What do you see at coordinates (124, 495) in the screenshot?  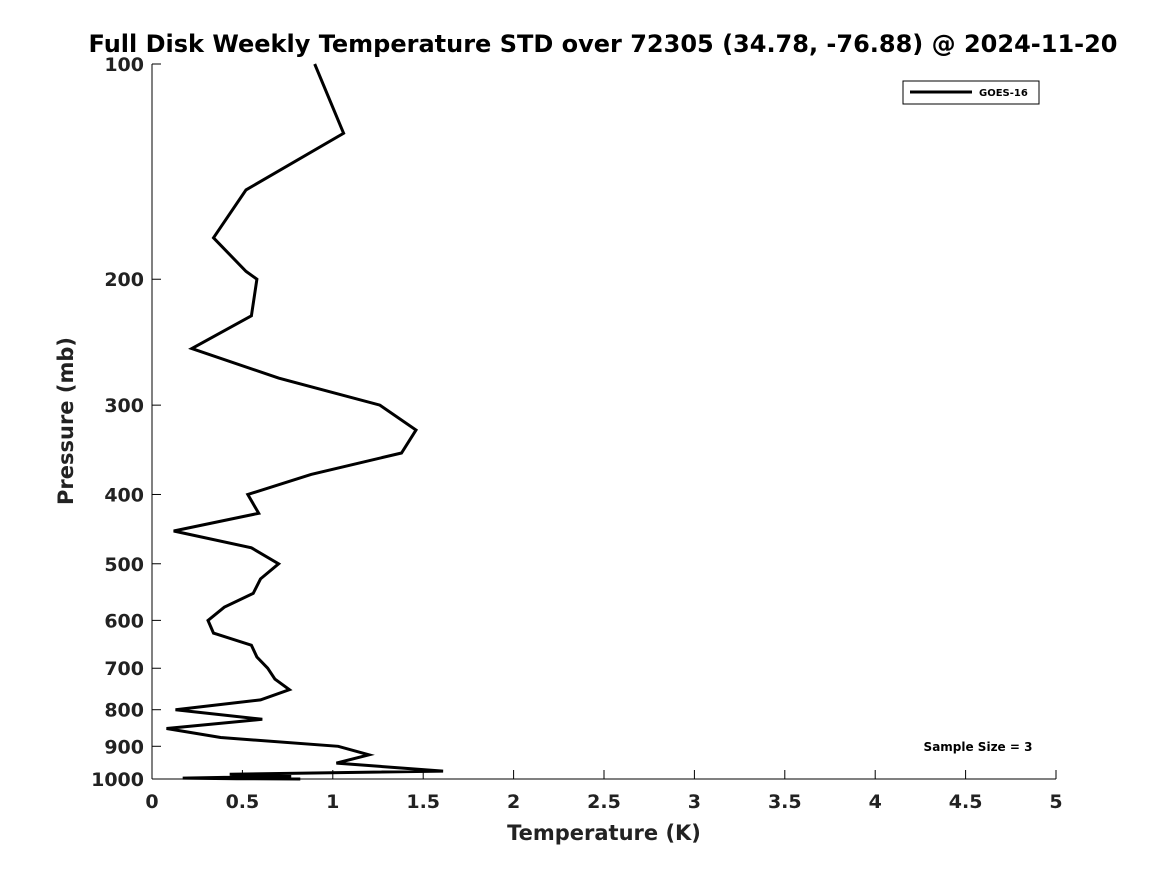 I see `y-tick-label: 400` at bounding box center [124, 495].